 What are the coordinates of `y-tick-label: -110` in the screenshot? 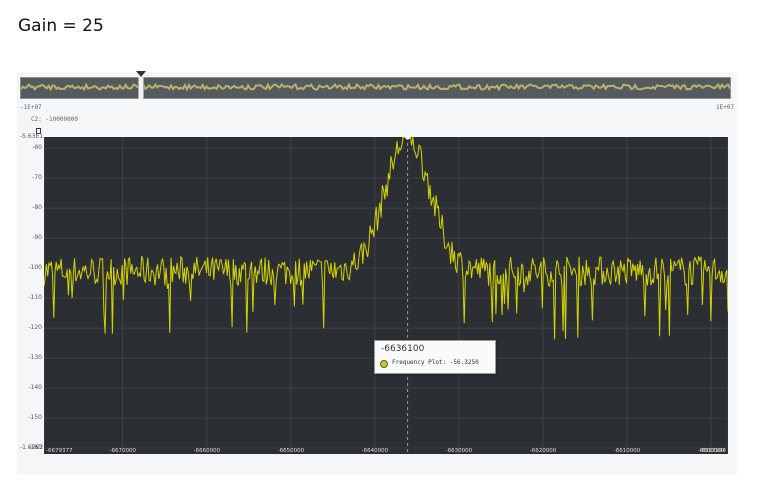 It's located at (35, 298).